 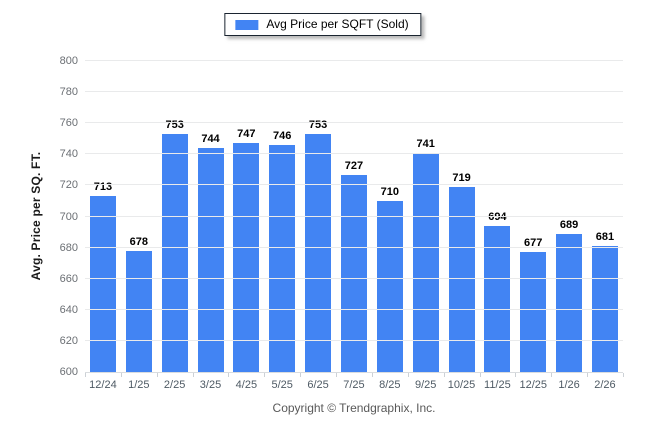 What do you see at coordinates (533, 226) in the screenshot?
I see `bar-slot: 677 12/25` at bounding box center [533, 226].